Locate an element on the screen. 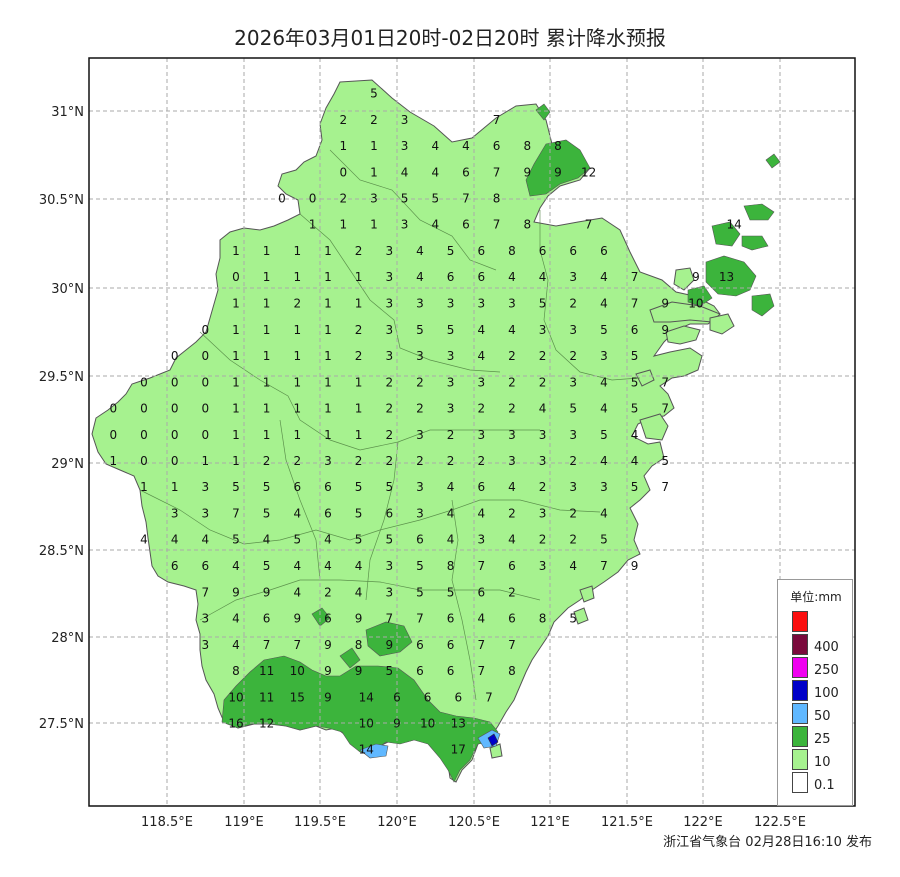 The height and width of the screenshot is (877, 900). precip-value: 16 is located at coordinates (235, 724).